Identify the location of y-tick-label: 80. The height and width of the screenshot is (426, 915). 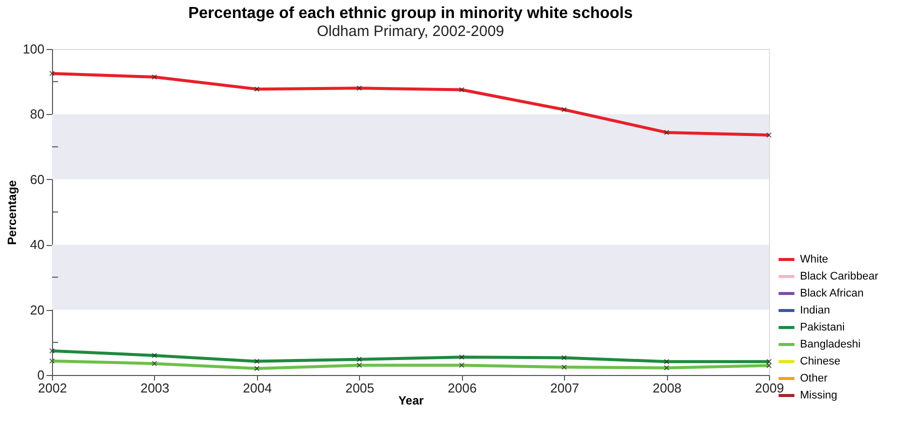
(37, 114).